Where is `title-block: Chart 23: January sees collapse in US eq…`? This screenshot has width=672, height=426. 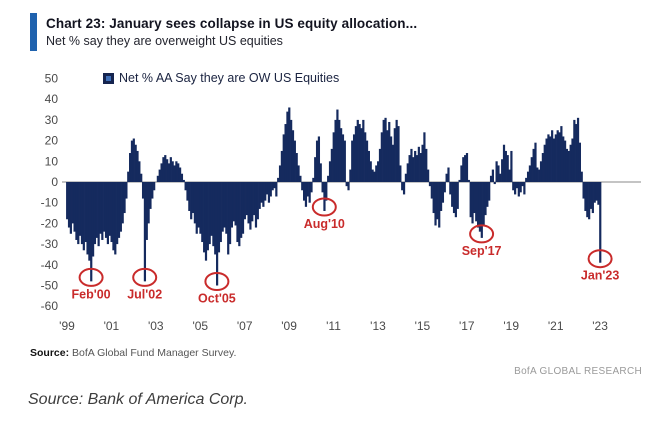 title-block: Chart 23: January sees collapse in US eq… is located at coordinates (231, 32).